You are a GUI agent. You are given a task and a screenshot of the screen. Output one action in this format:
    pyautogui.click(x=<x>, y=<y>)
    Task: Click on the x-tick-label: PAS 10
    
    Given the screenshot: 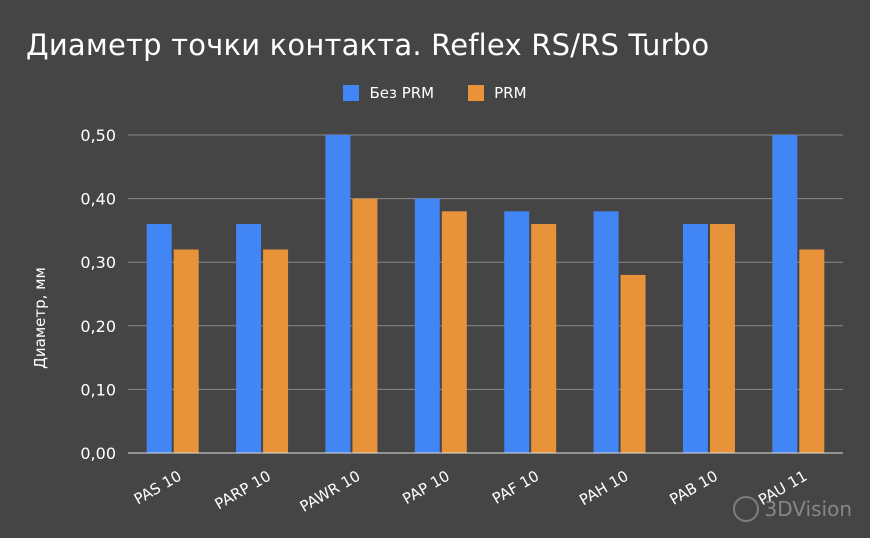 What is the action you would take?
    pyautogui.click(x=158, y=487)
    